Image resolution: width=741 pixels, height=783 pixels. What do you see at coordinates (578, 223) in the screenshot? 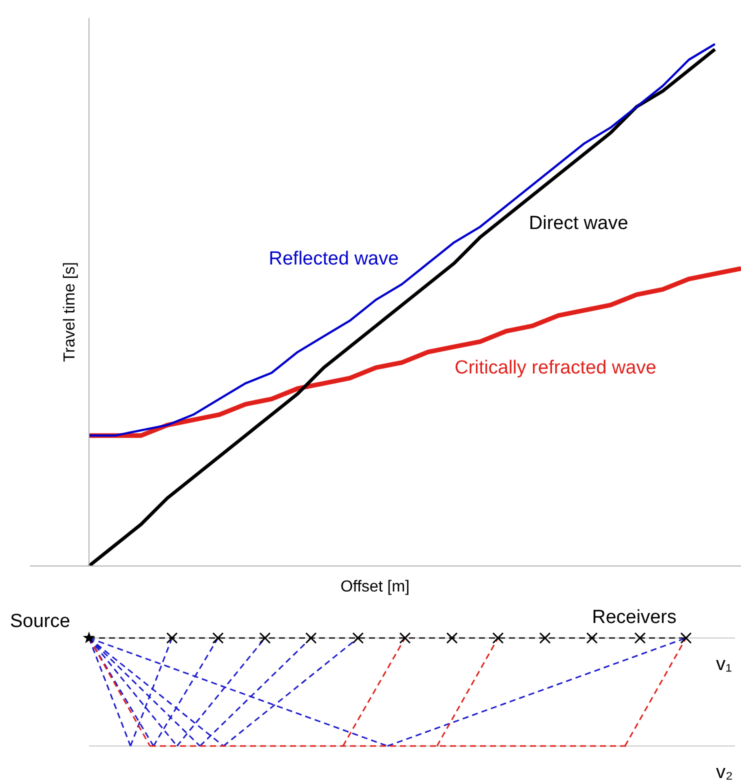
I see `series-label: Direct wave` at bounding box center [578, 223].